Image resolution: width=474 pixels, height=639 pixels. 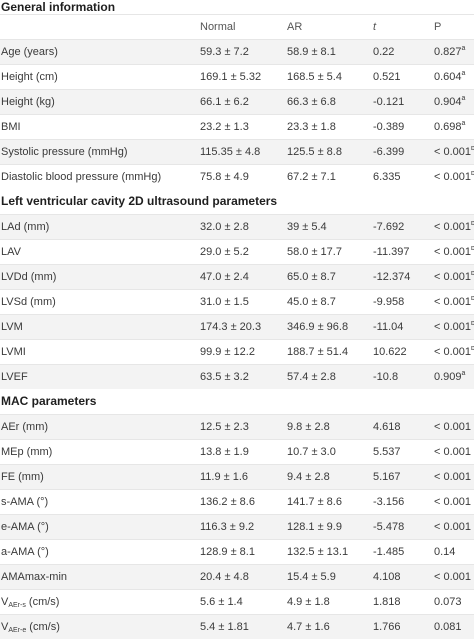 What do you see at coordinates (100, 627) in the screenshot?
I see `row-label: VAEr-e (cm/s)` at bounding box center [100, 627].